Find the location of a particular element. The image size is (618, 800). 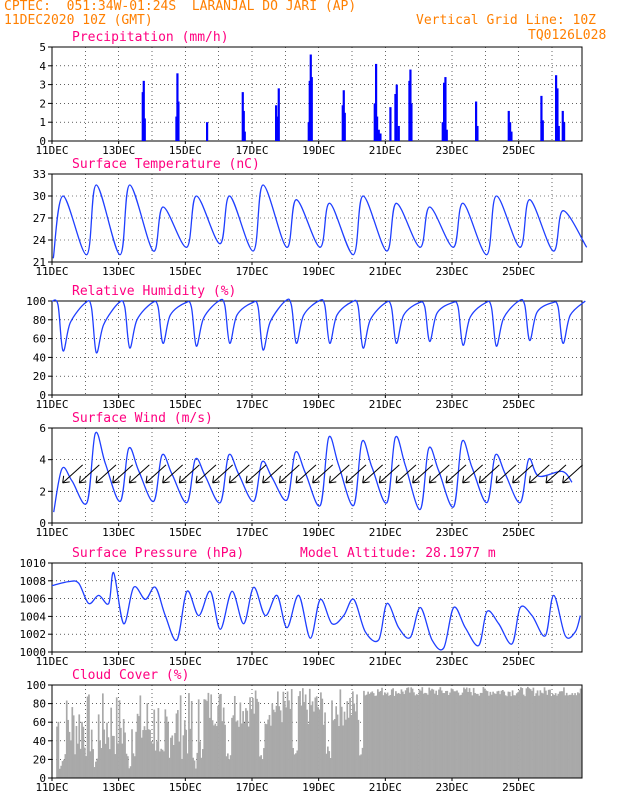

x-tick-label: 25DEC is located at coordinates (518, 661).